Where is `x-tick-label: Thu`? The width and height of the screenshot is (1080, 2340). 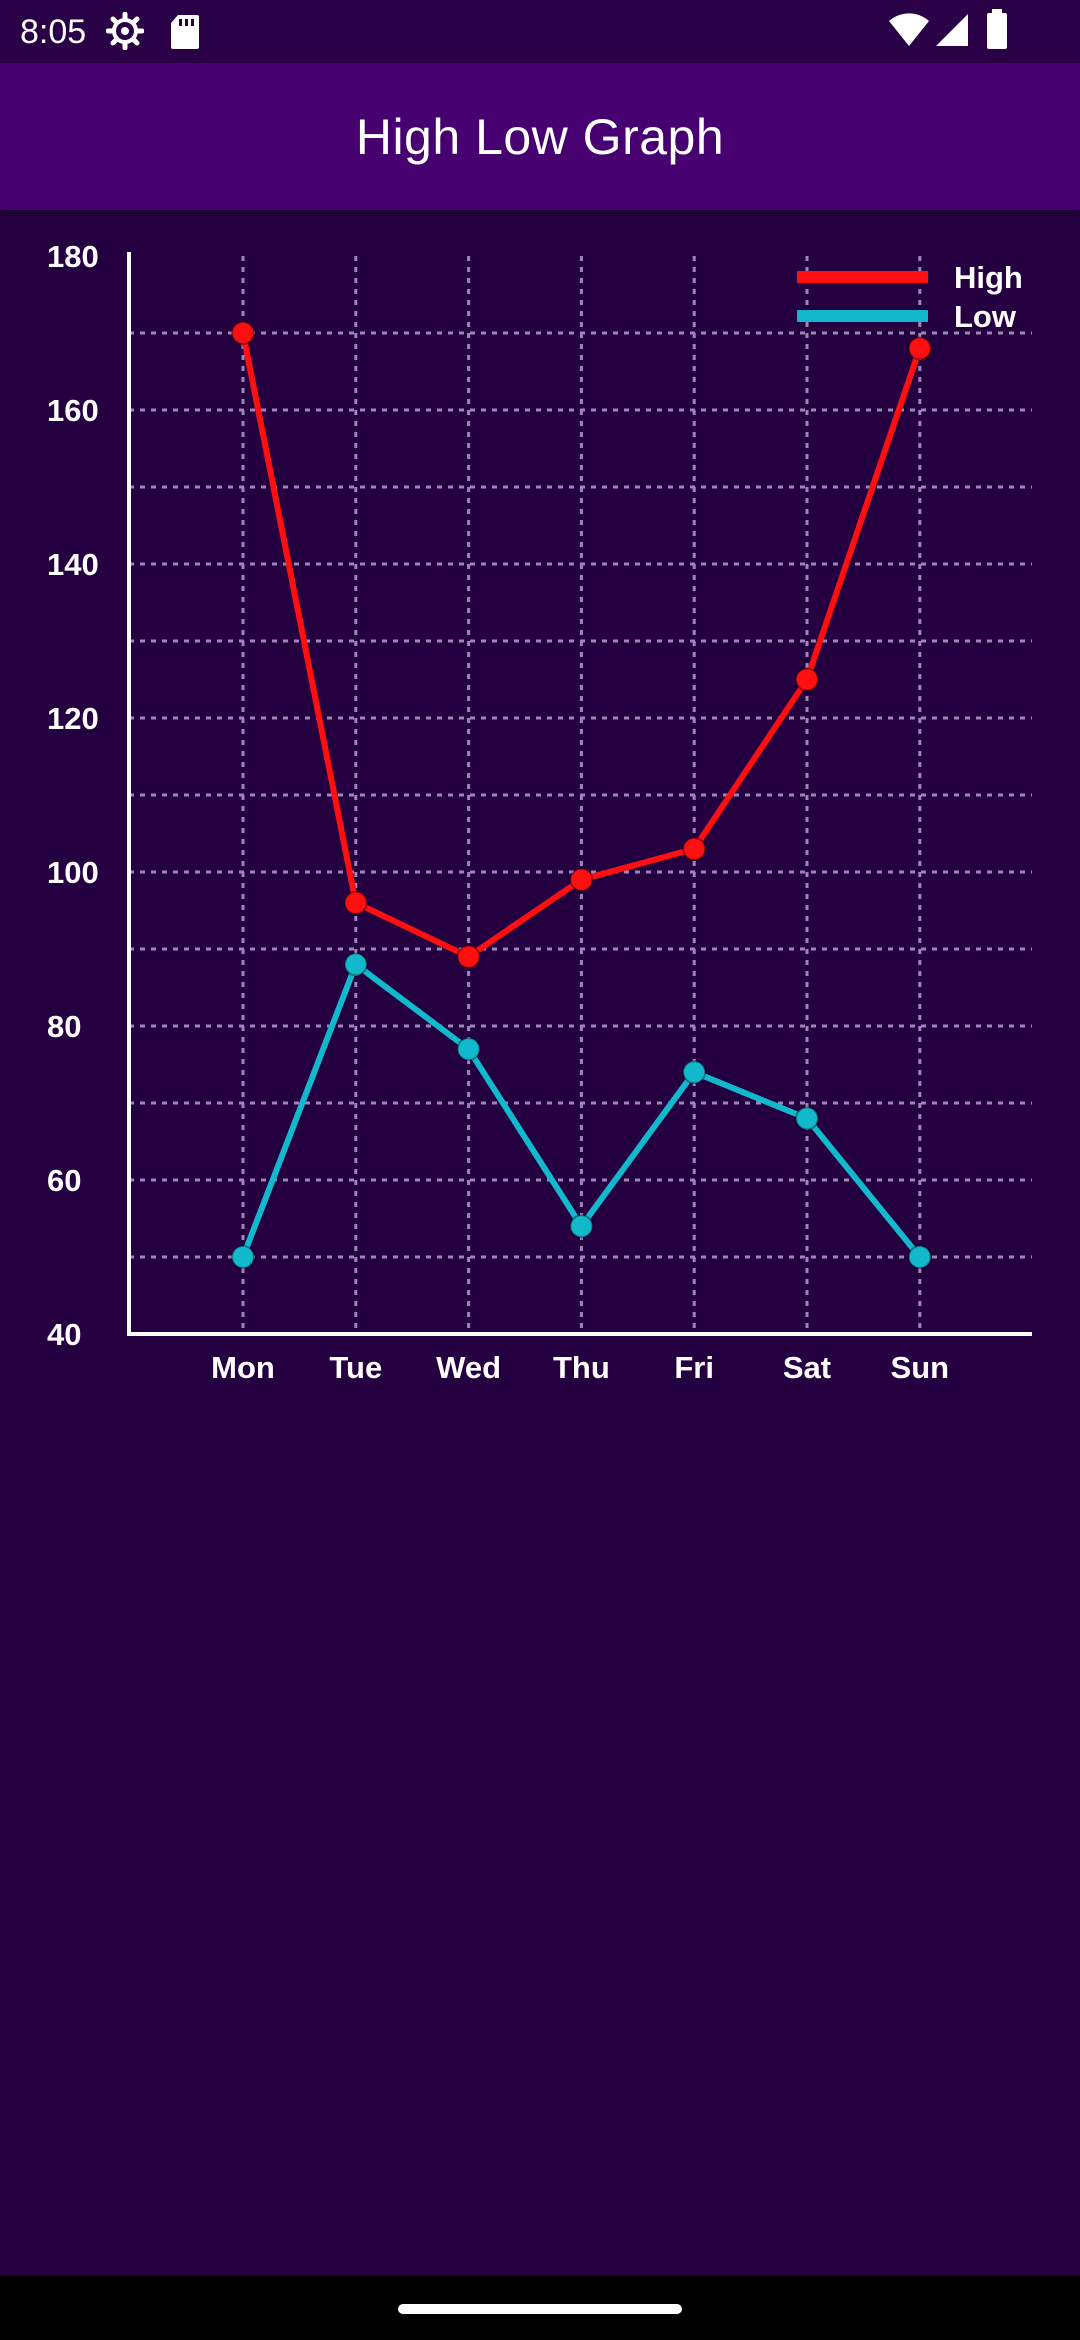
x-tick-label: Thu is located at coordinates (581, 1367).